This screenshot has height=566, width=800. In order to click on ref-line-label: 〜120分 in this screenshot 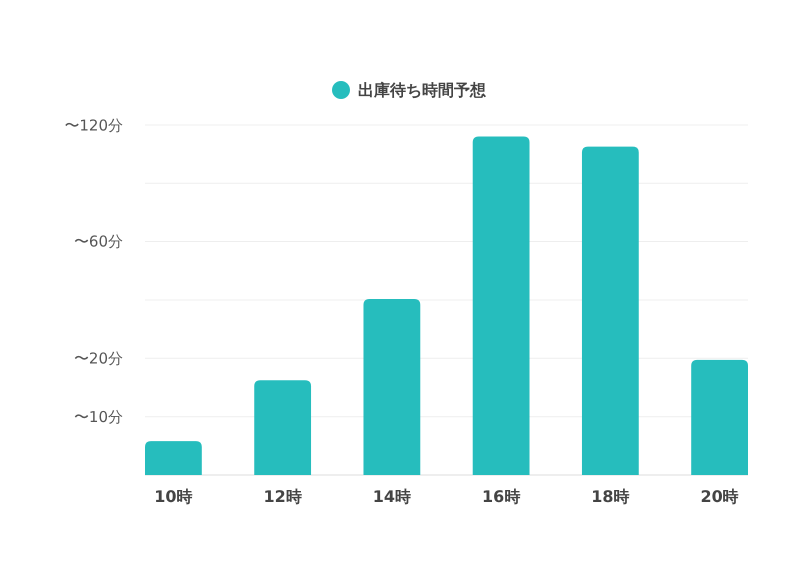, I will do `click(93, 125)`.